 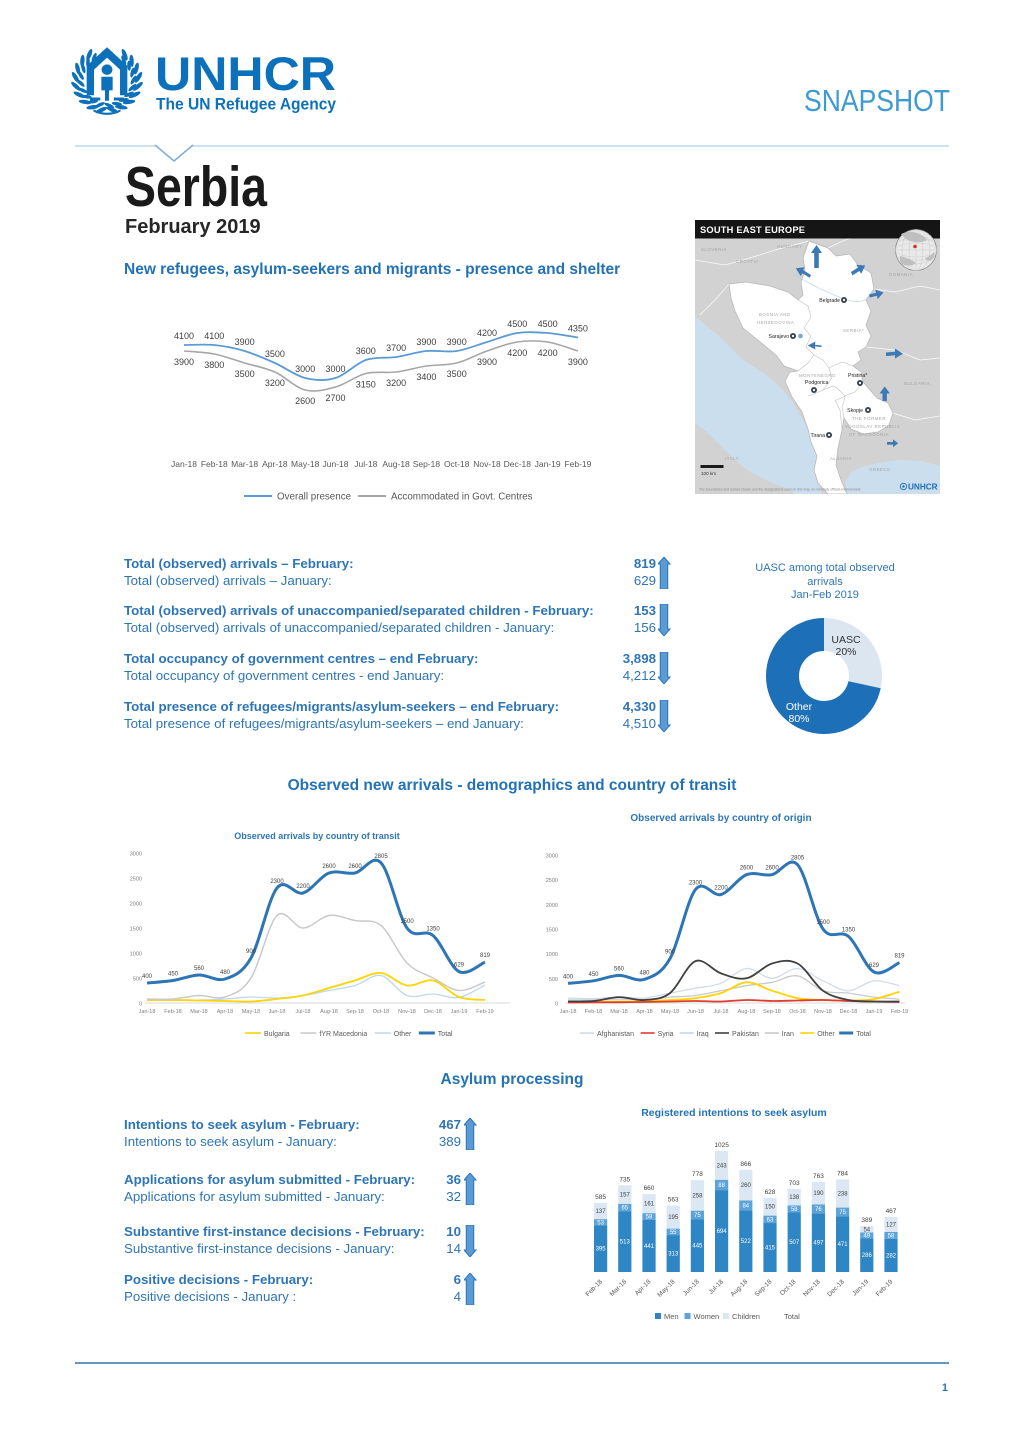 What do you see at coordinates (772, 869) in the screenshot?
I see `svg-text: 2600` at bounding box center [772, 869].